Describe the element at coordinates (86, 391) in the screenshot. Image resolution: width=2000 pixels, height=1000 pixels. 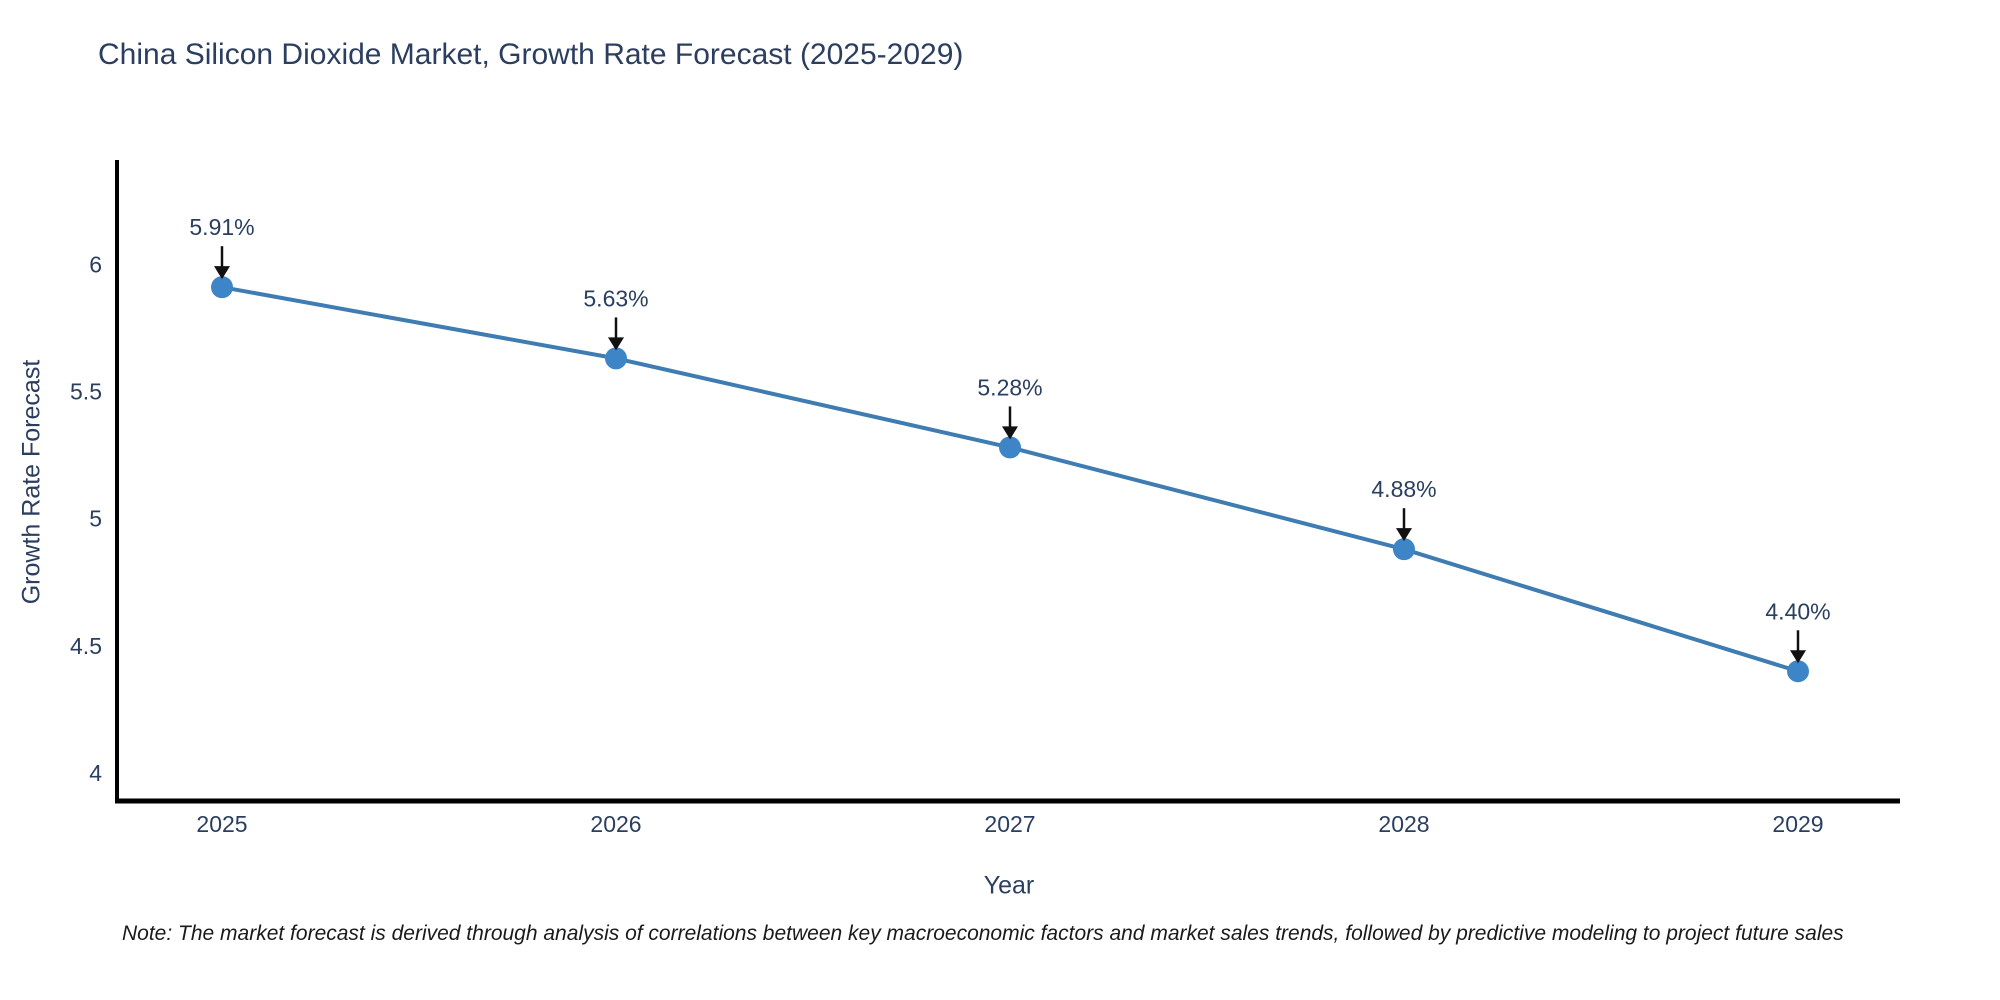
I see `y-tick-label: 5.5` at that location.